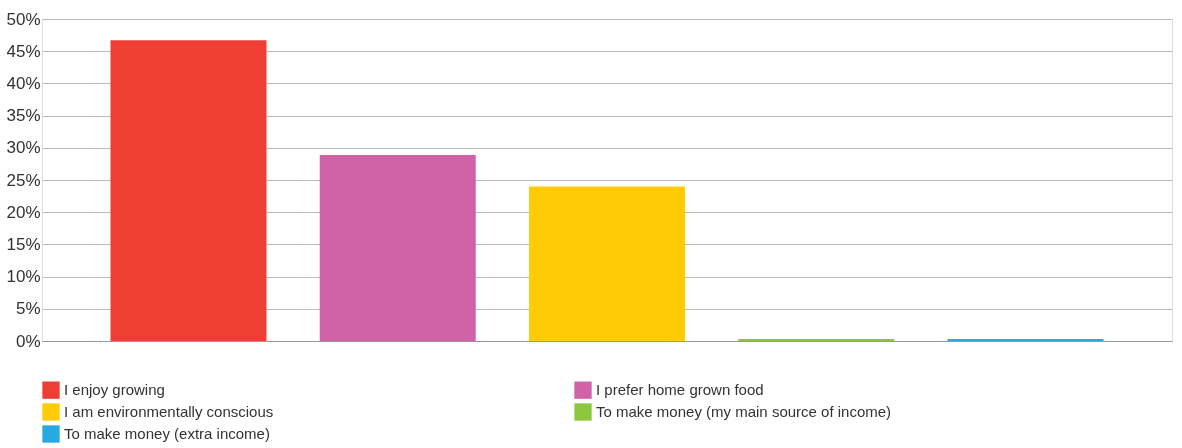  Describe the element at coordinates (23, 19) in the screenshot. I see `y-tick-label: 50%` at that location.